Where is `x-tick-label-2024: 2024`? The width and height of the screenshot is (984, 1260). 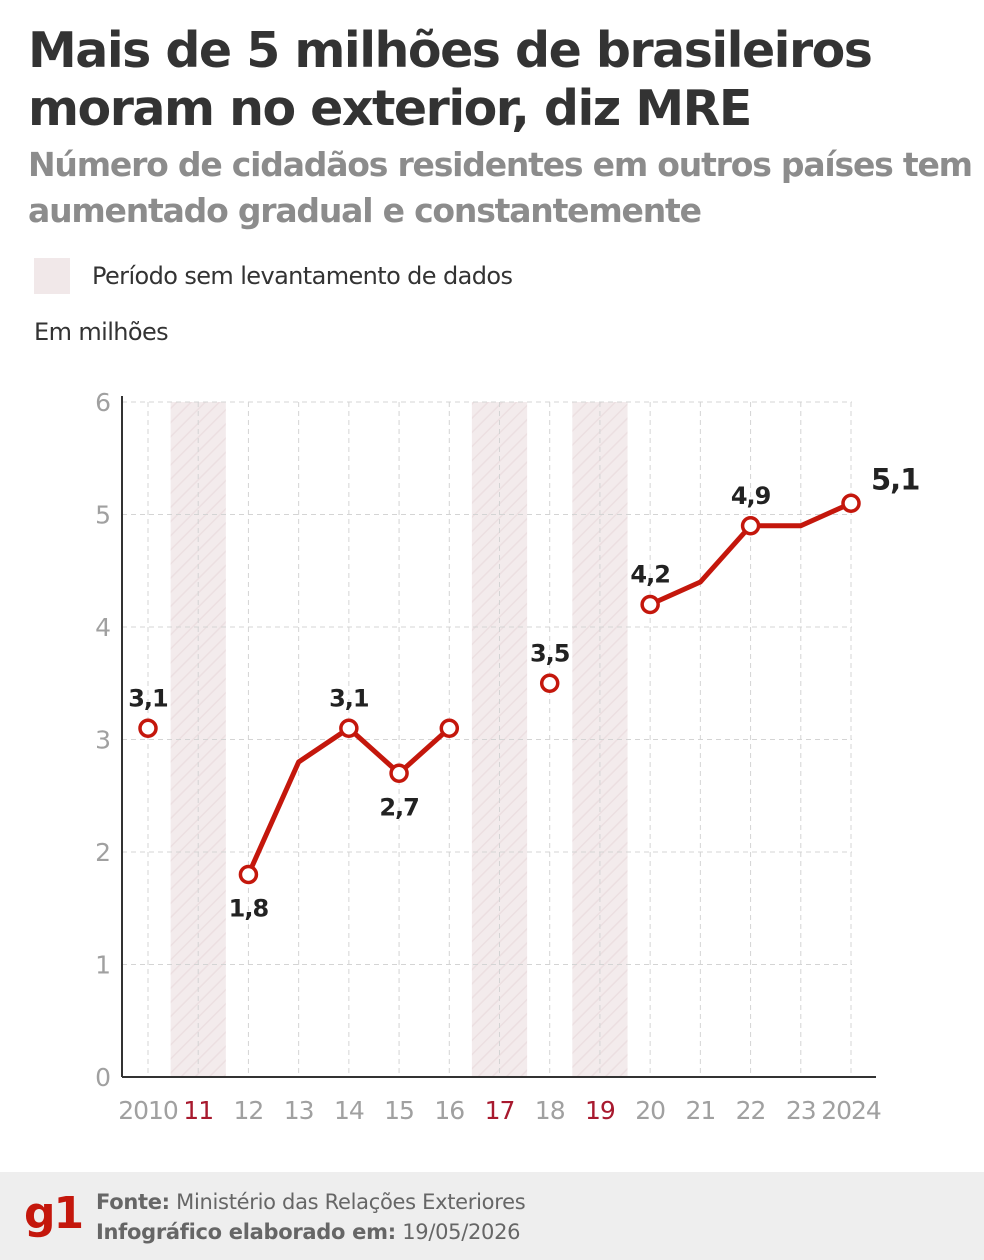
x-tick-label-2024: 2024 is located at coordinates (851, 1110).